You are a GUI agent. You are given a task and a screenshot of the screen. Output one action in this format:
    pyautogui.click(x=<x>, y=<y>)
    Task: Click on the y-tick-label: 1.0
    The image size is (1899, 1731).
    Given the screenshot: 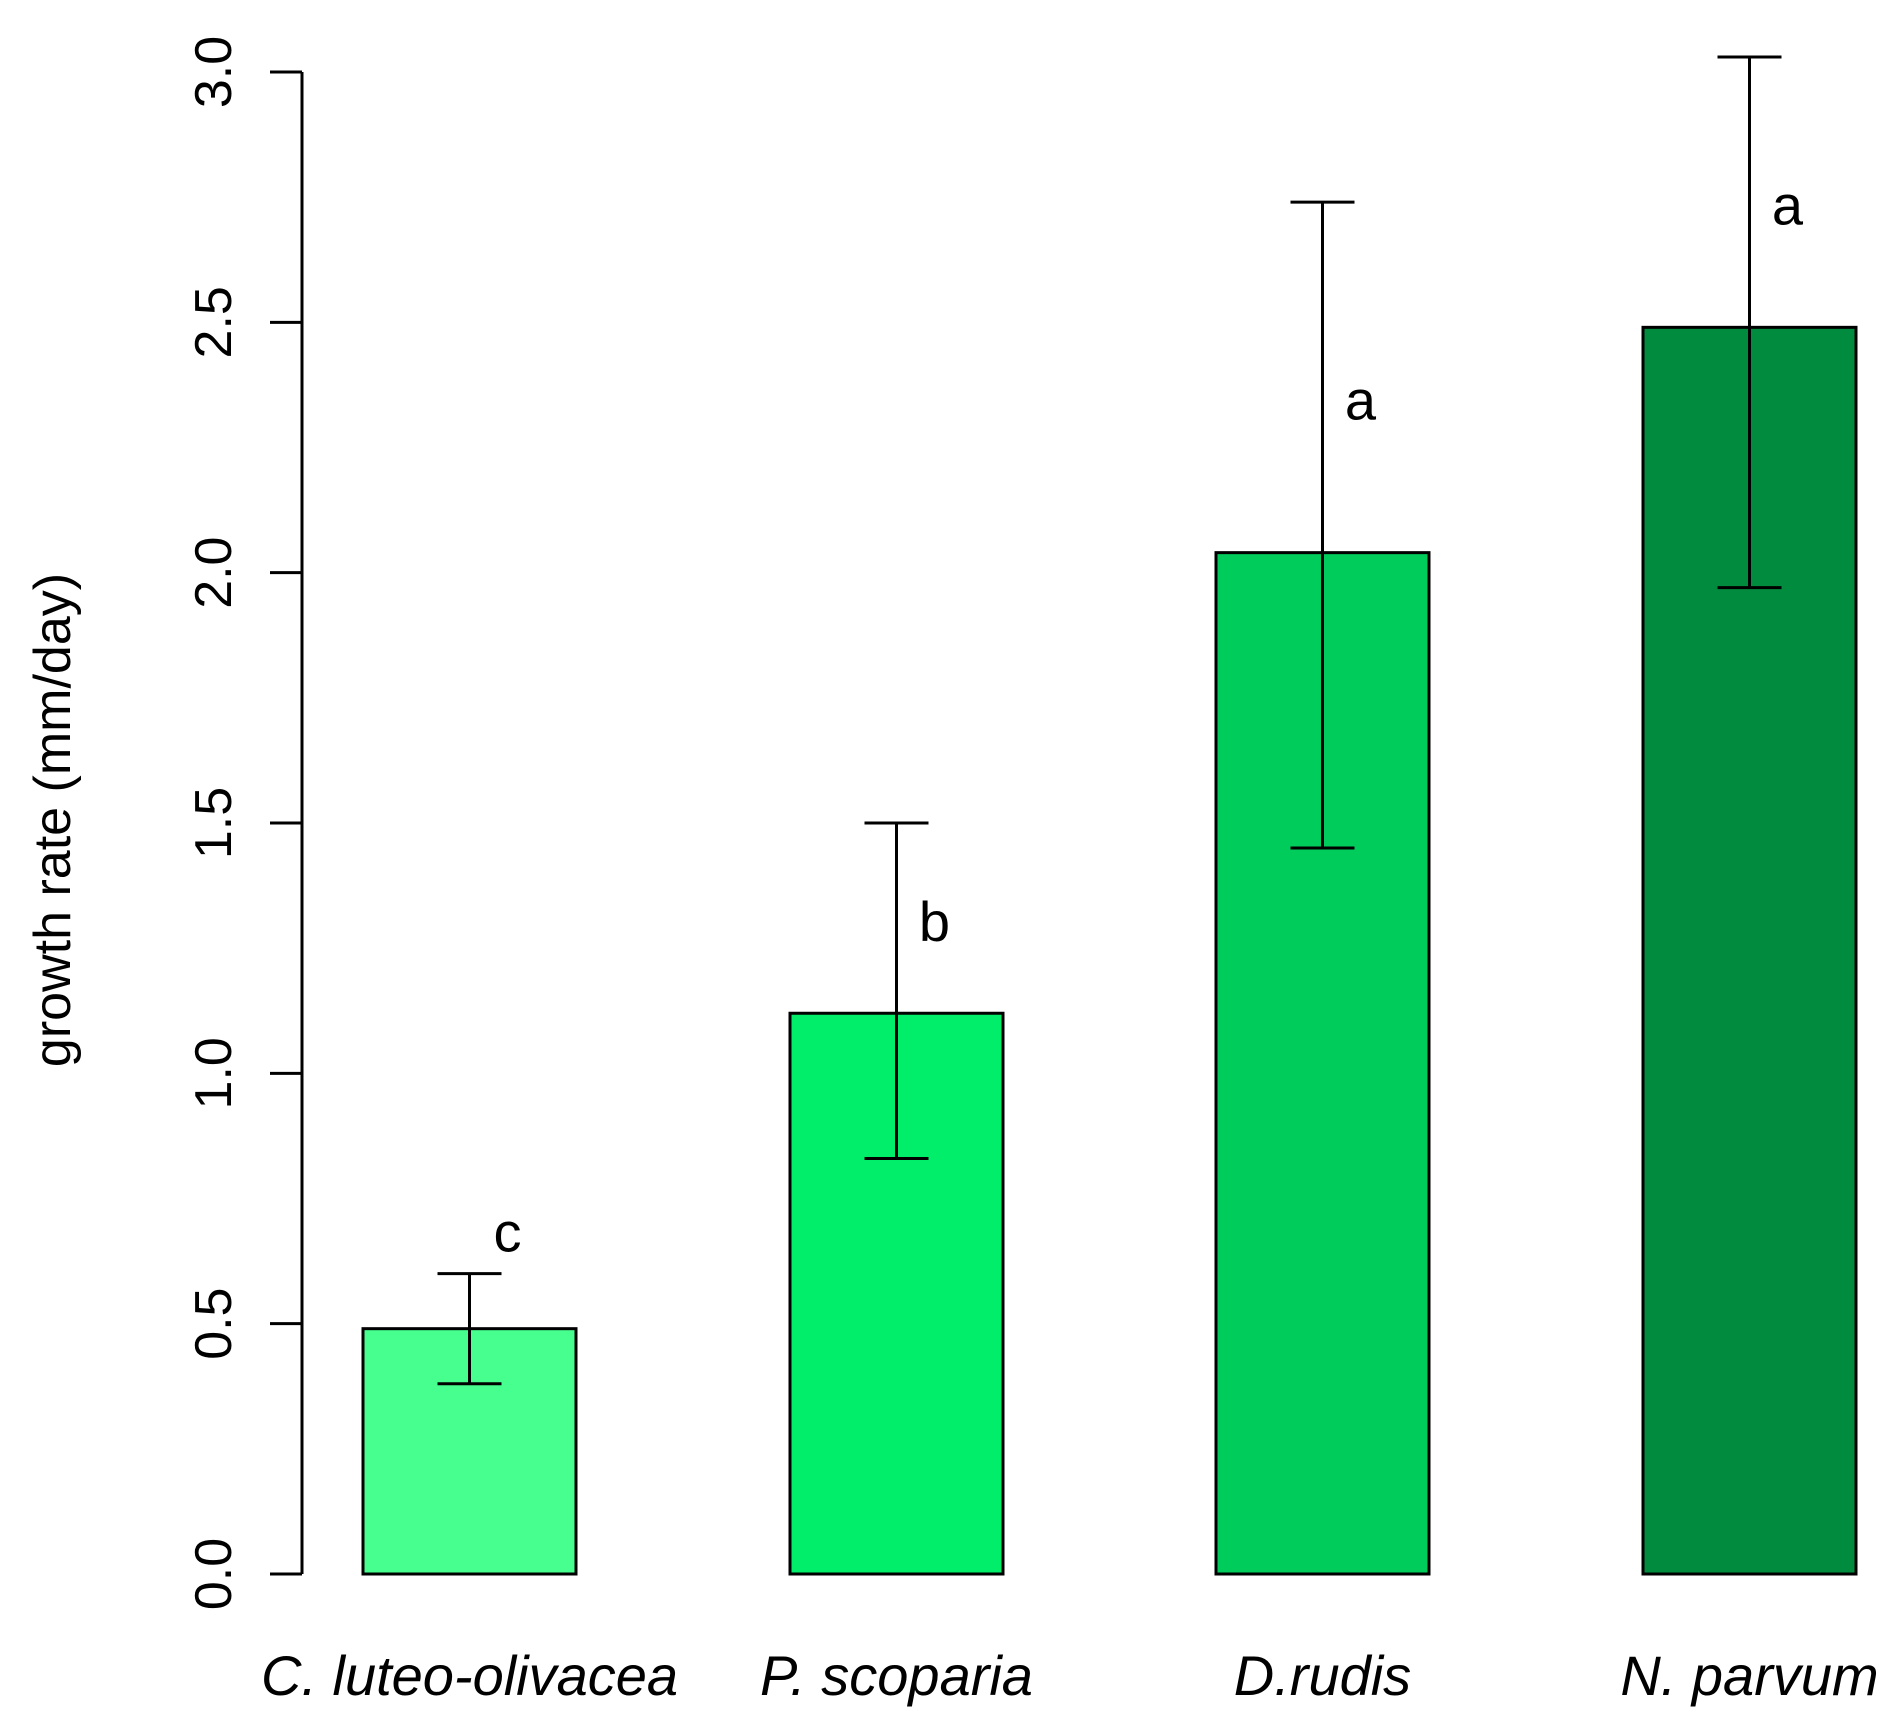 What is the action you would take?
    pyautogui.click(x=214, y=1073)
    